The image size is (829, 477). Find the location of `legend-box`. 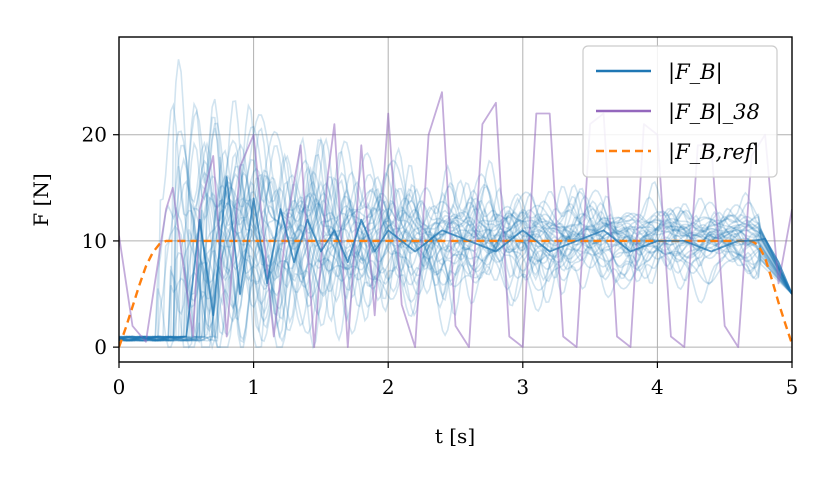

legend-box is located at coordinates (680, 111).